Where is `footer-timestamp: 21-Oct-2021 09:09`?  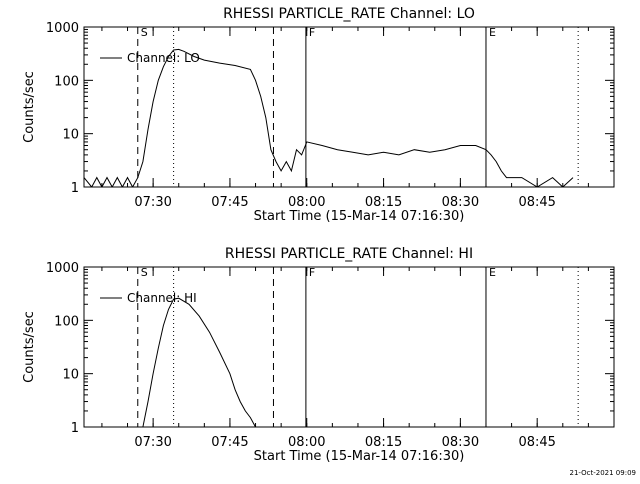
footer-timestamp: 21-Oct-2021 09:09 is located at coordinates (603, 473).